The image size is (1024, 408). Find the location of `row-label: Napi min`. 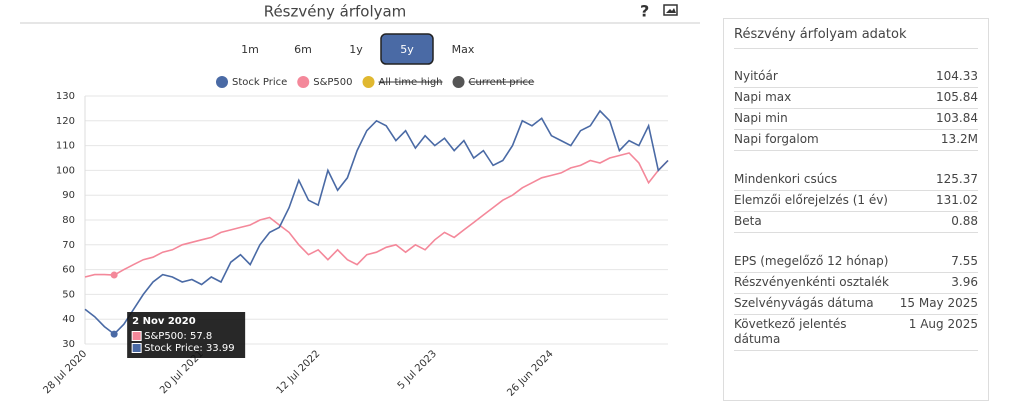

row-label: Napi min is located at coordinates (761, 118).